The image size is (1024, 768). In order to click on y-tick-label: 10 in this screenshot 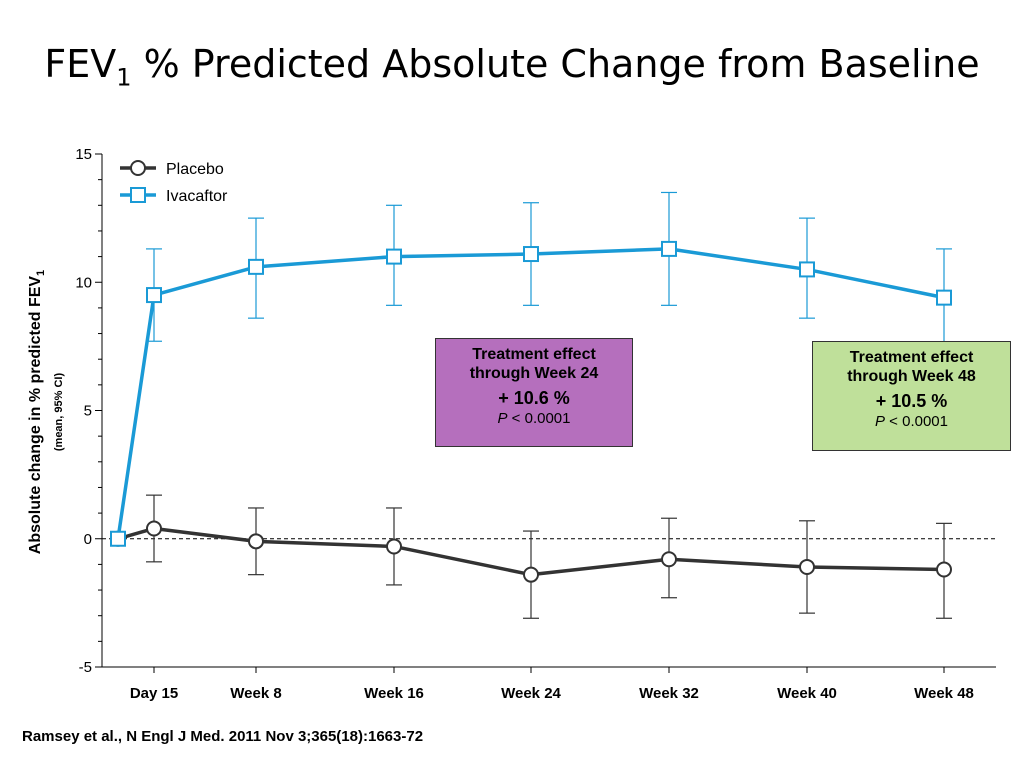, I will do `click(83, 282)`.